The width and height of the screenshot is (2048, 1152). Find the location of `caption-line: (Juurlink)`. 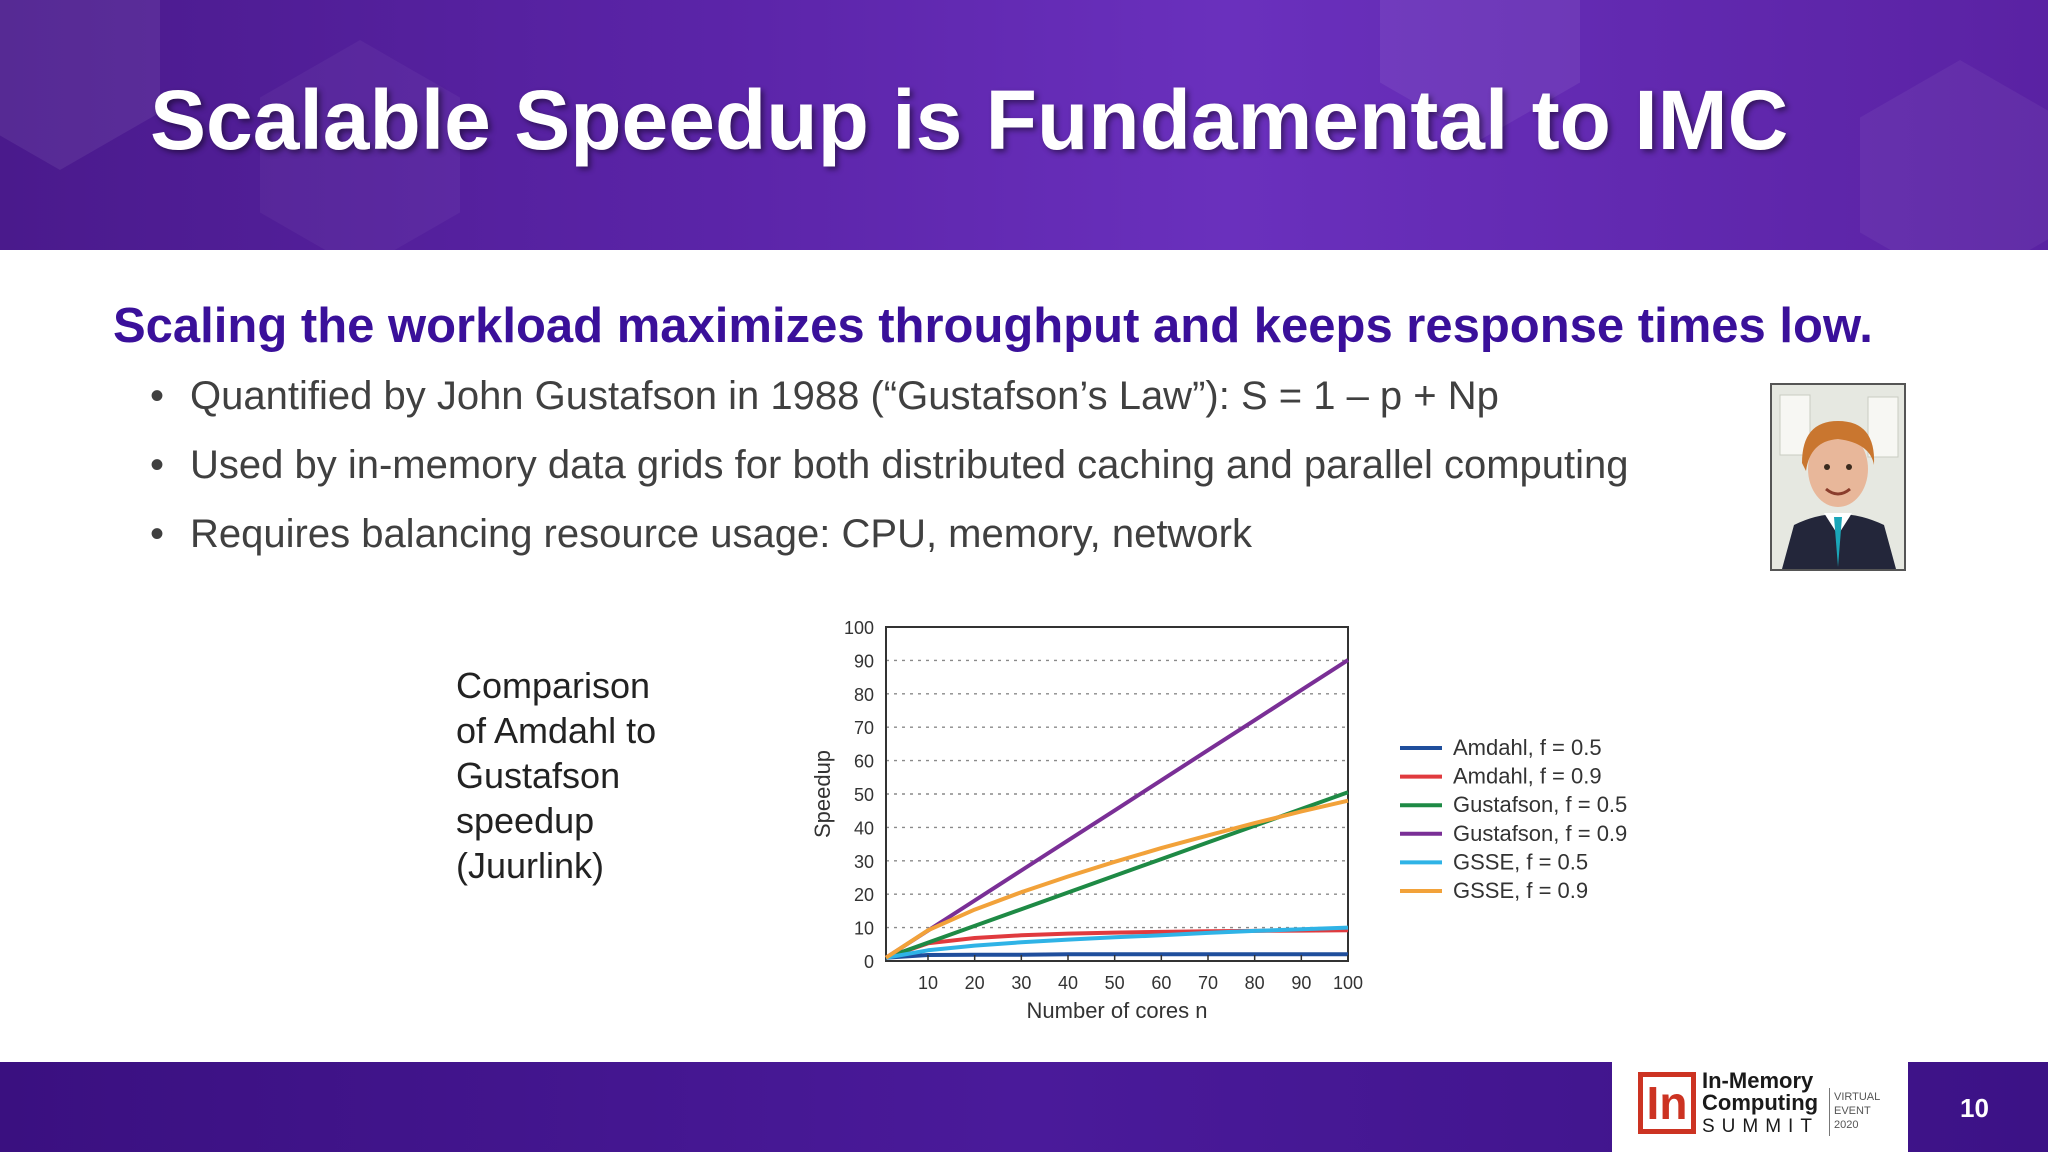

caption-line: (Juurlink) is located at coordinates (530, 865).